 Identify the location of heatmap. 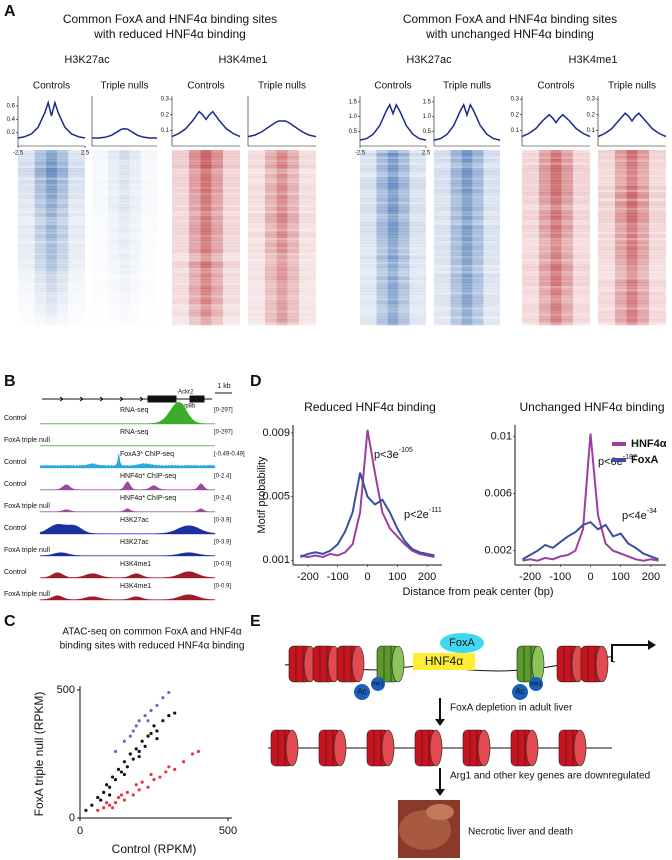
(632, 238).